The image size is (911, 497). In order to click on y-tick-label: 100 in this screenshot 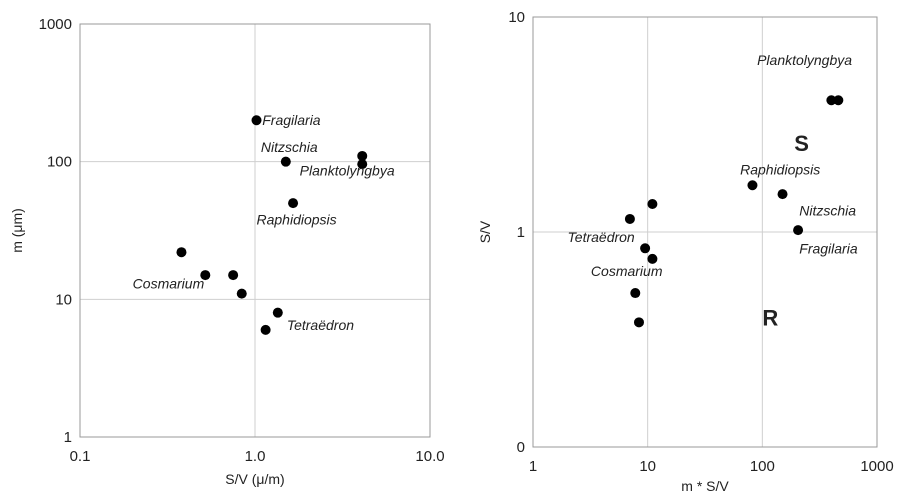, I will do `click(59, 162)`.